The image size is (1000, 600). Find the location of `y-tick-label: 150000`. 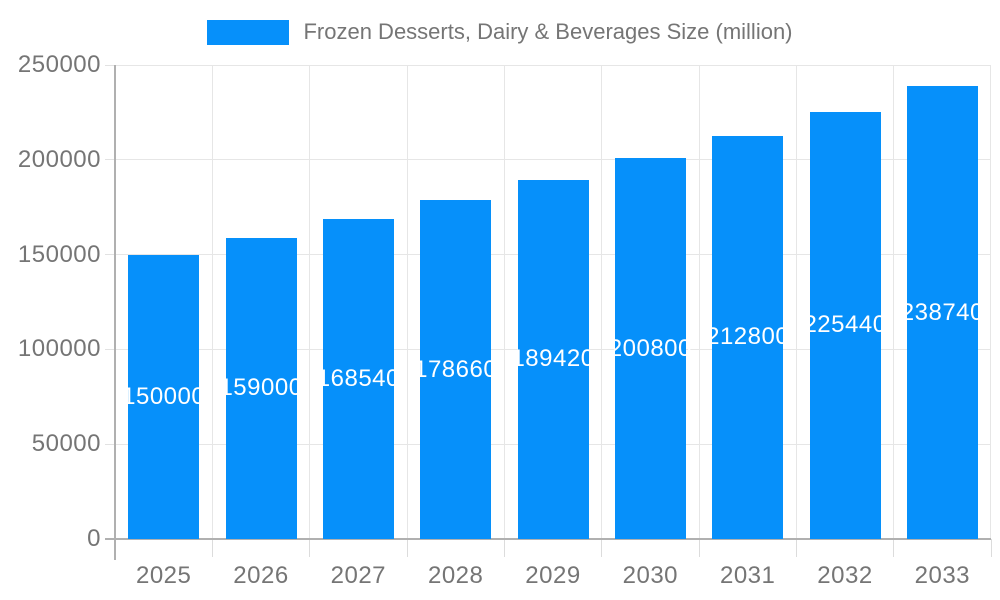

y-tick-label: 150000 is located at coordinates (59, 254).